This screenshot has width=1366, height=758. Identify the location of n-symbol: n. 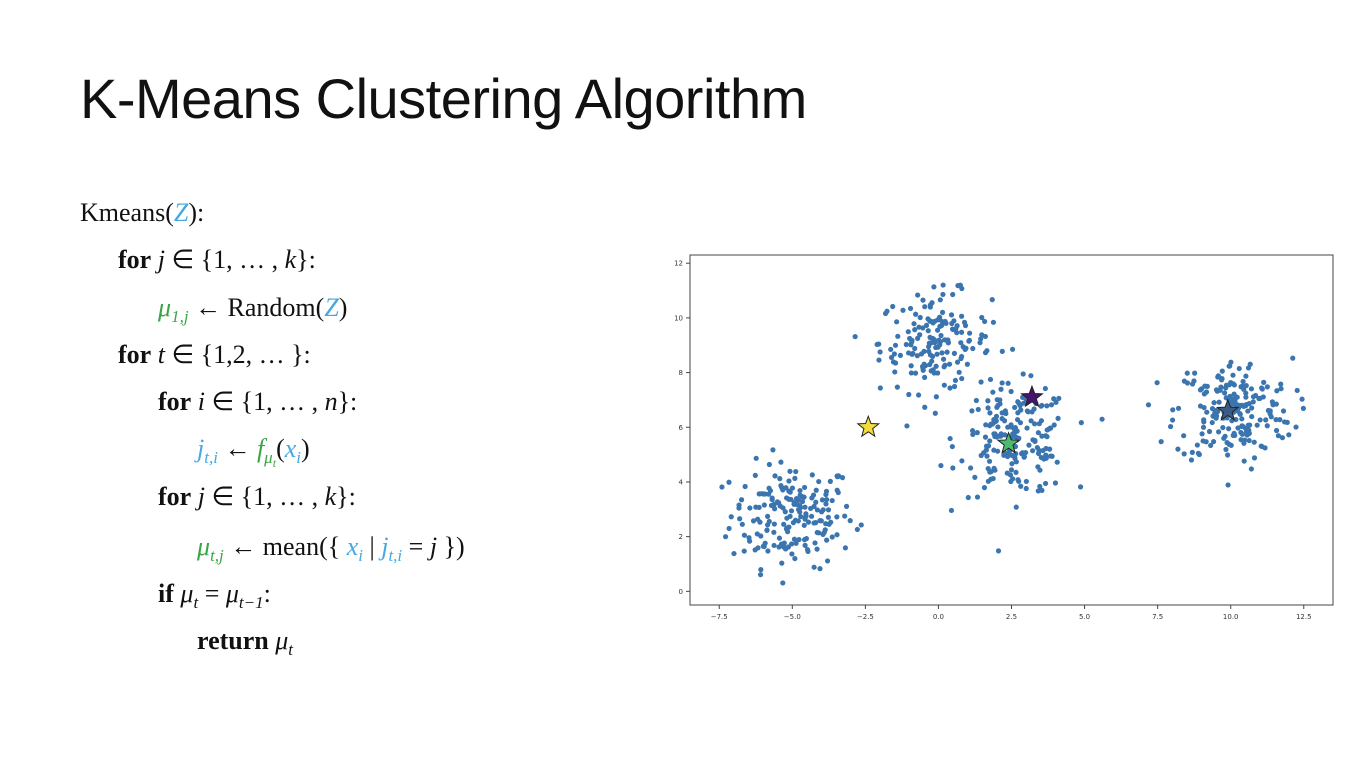
(331, 401).